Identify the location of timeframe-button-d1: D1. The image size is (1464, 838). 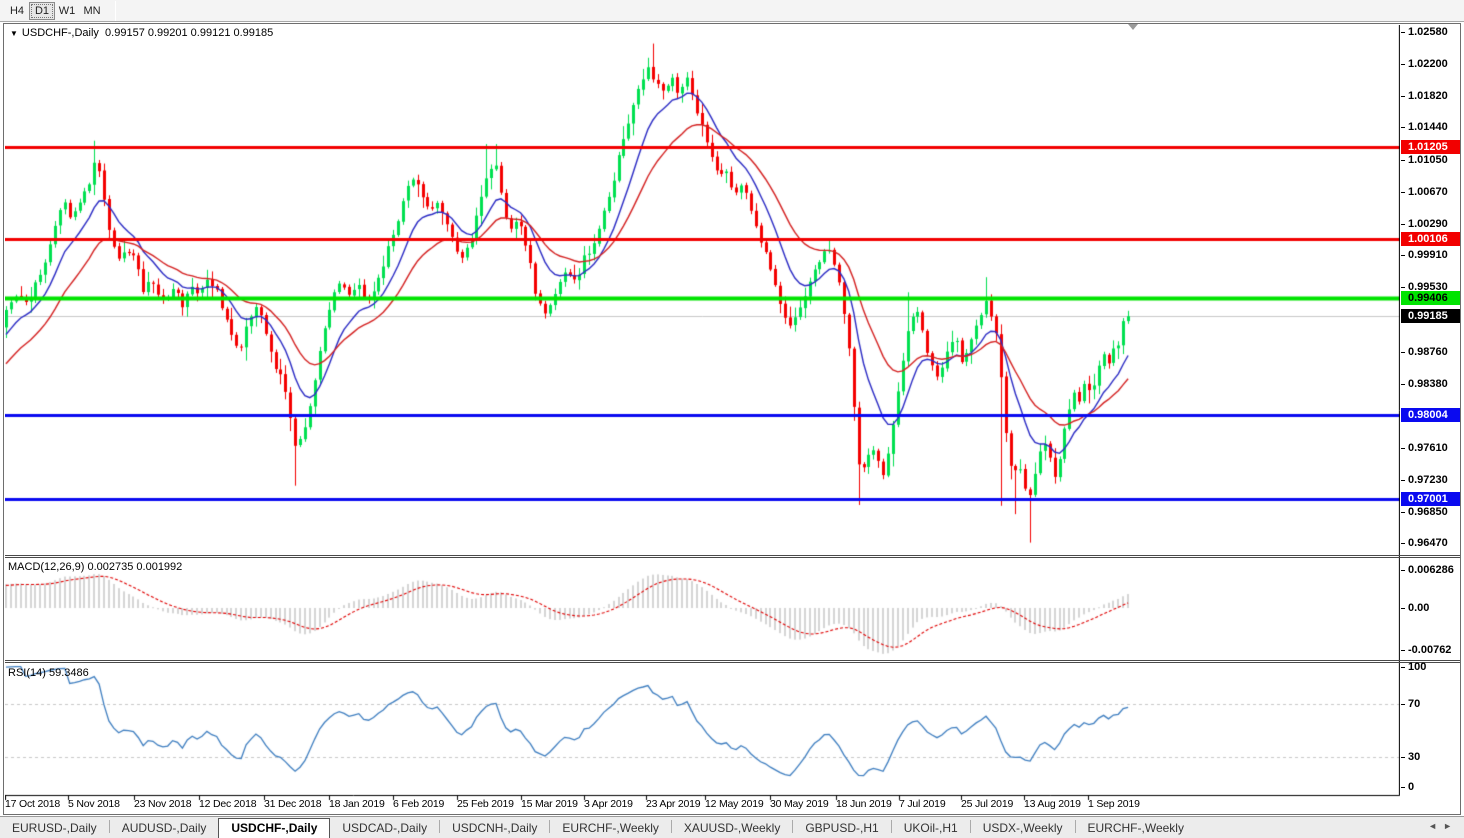
(42, 11).